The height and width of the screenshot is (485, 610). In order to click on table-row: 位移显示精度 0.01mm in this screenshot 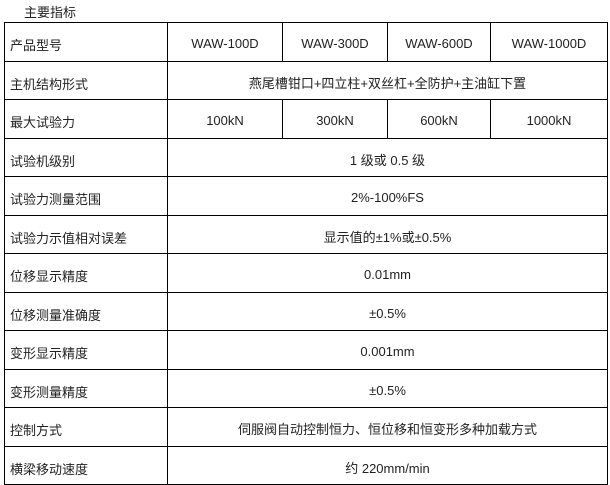, I will do `click(306, 273)`.